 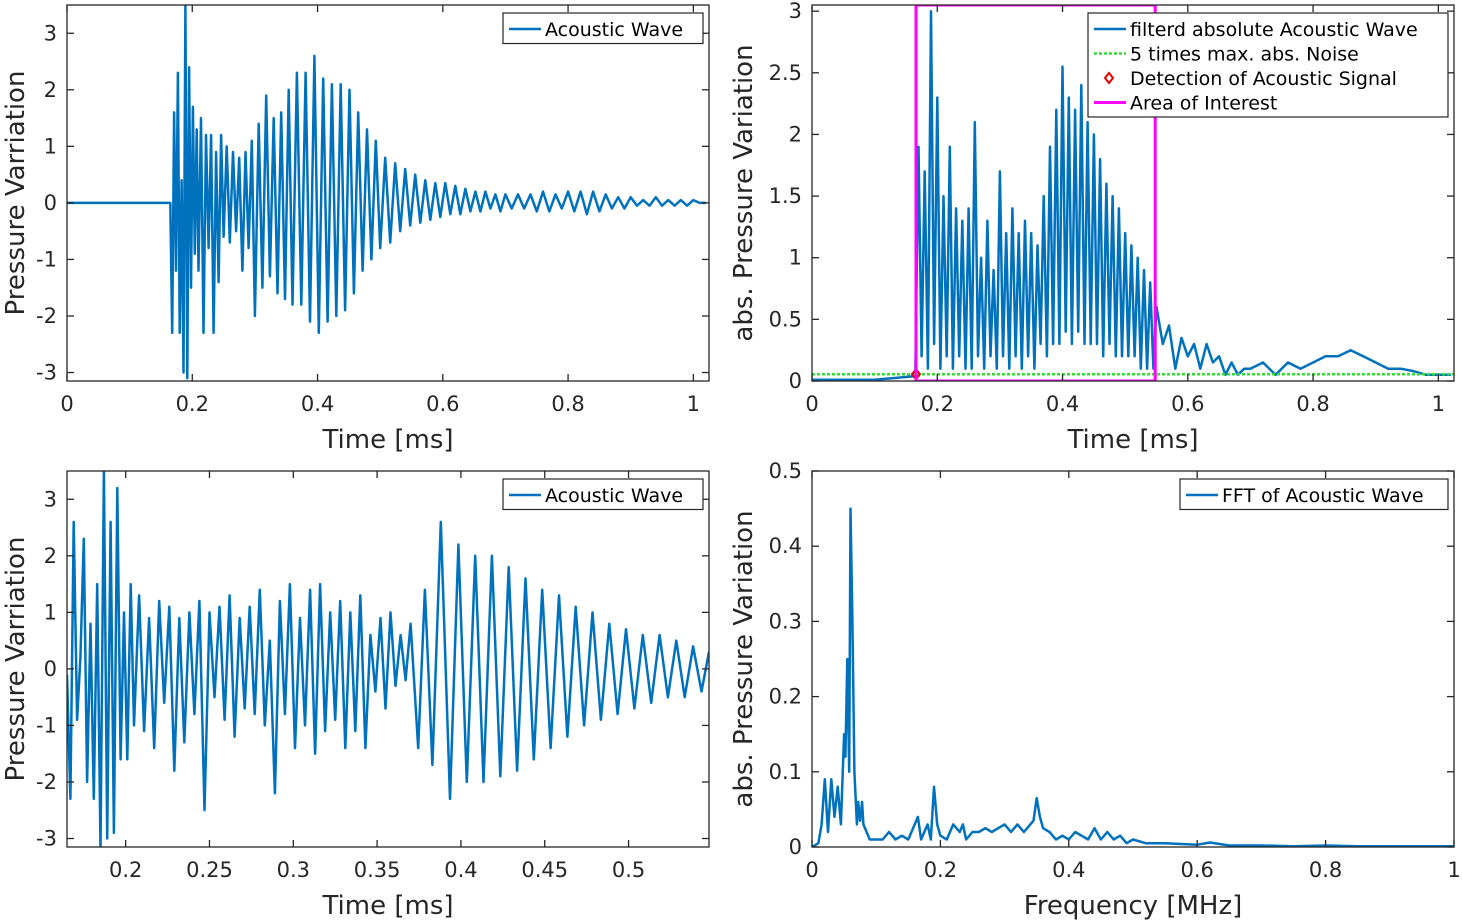 What do you see at coordinates (293, 870) in the screenshot?
I see `x-tick-label: 0.3` at bounding box center [293, 870].